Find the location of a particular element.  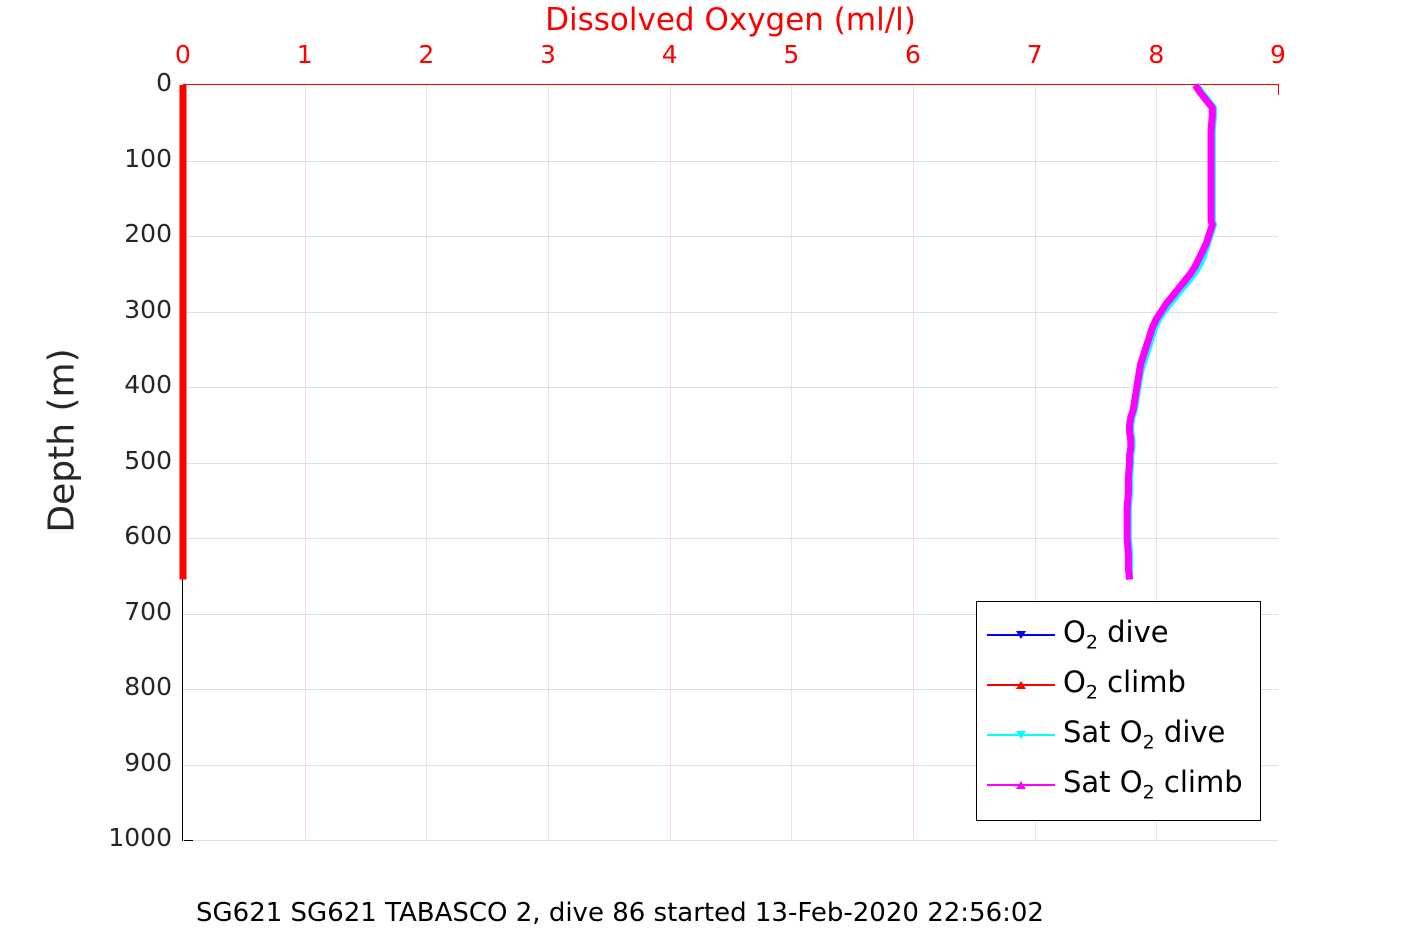

x-tick-label: 8 is located at coordinates (1156, 54).